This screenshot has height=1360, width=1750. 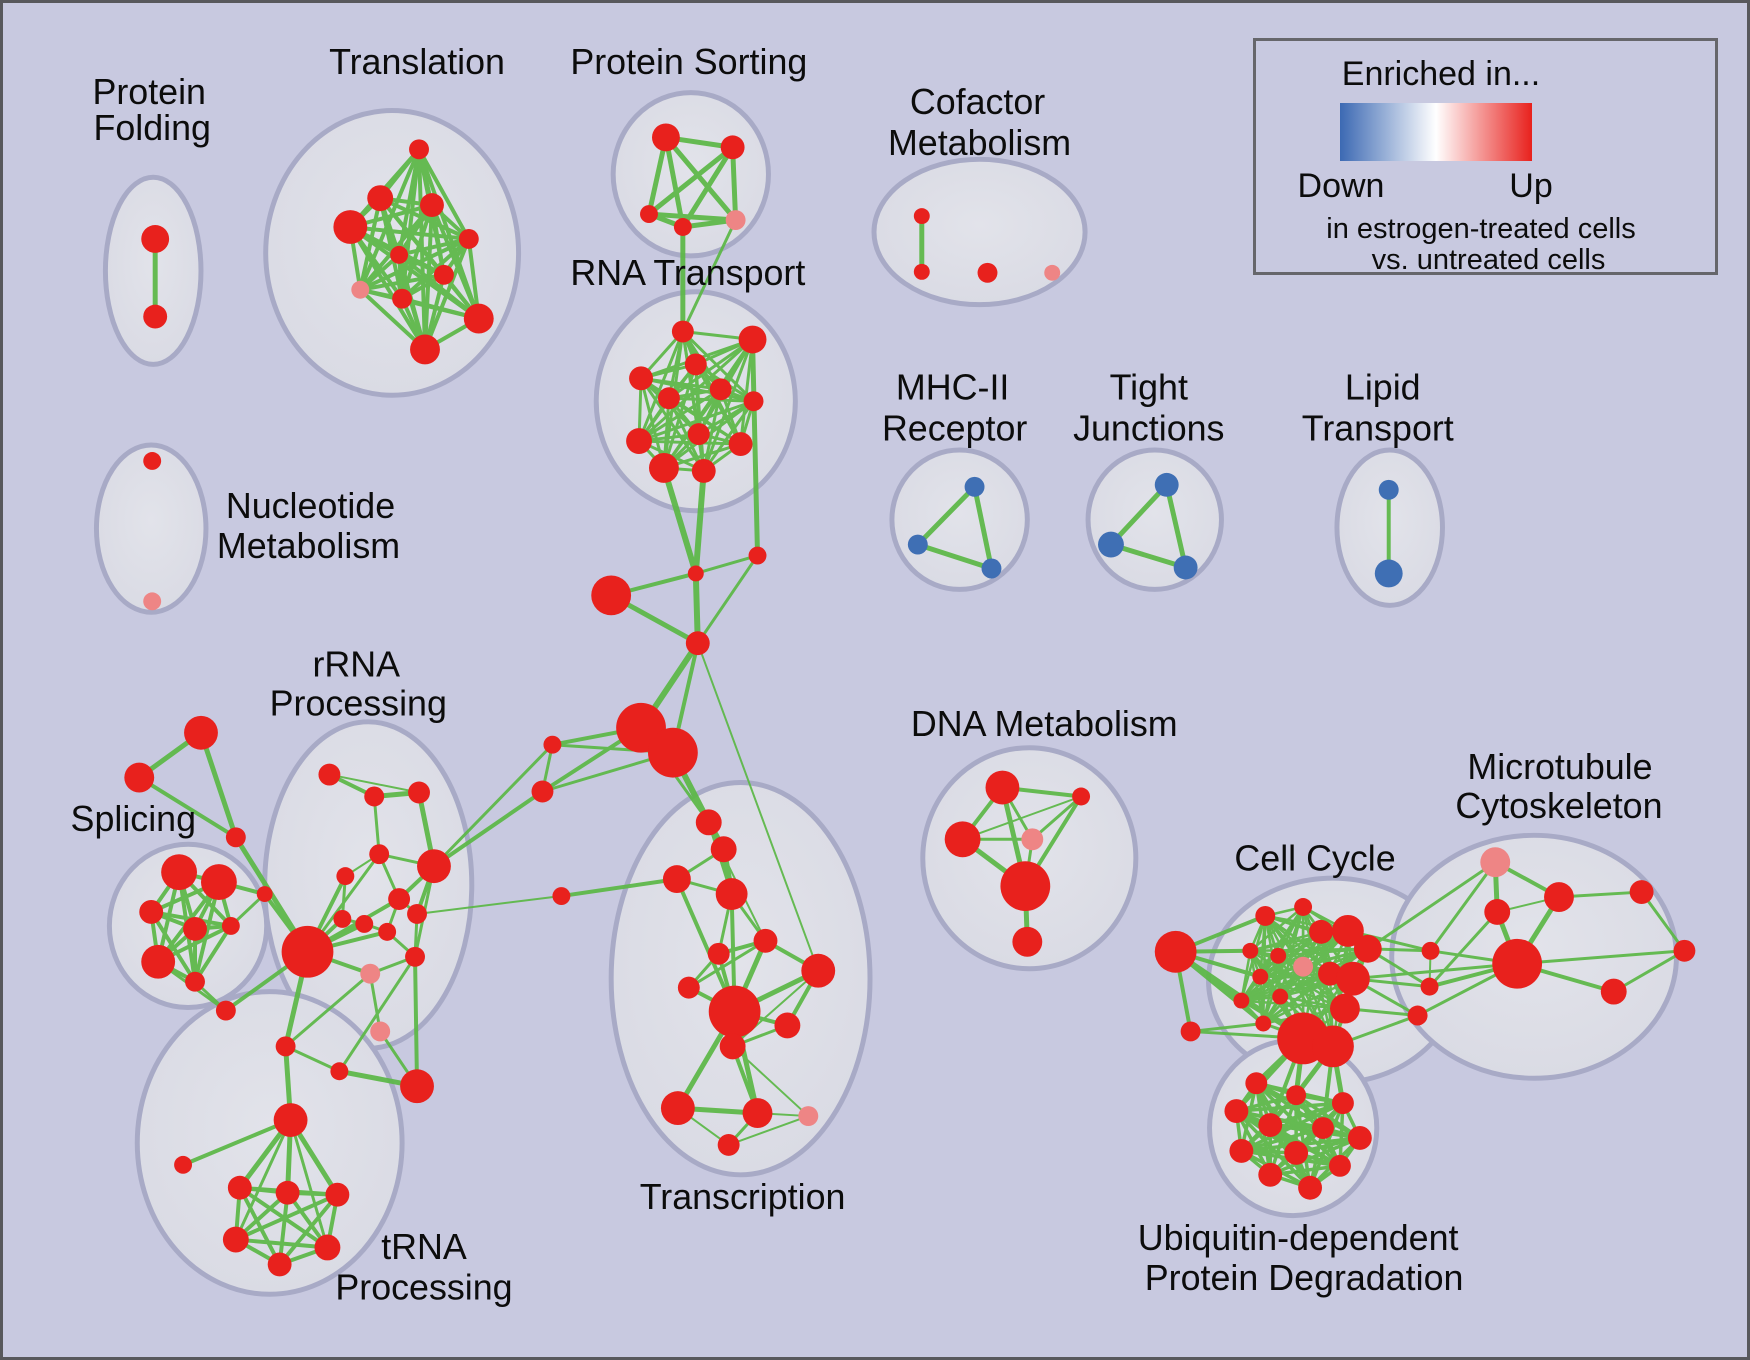 I want to click on node-ub7, so click(x=1359, y=1138).